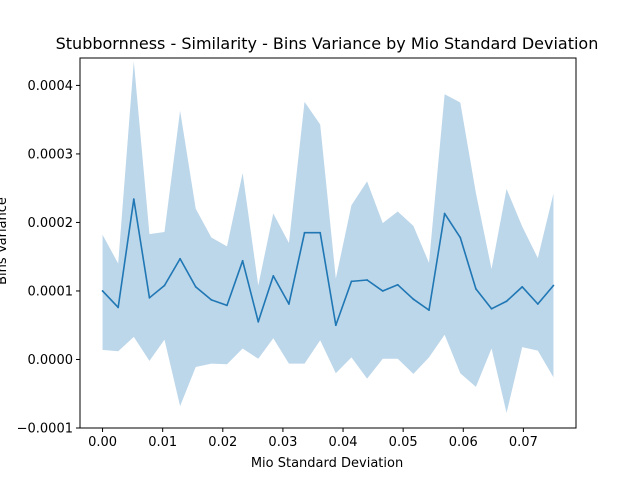 This screenshot has width=640, height=480. I want to click on y-tick-label: 0.0000, so click(51, 360).